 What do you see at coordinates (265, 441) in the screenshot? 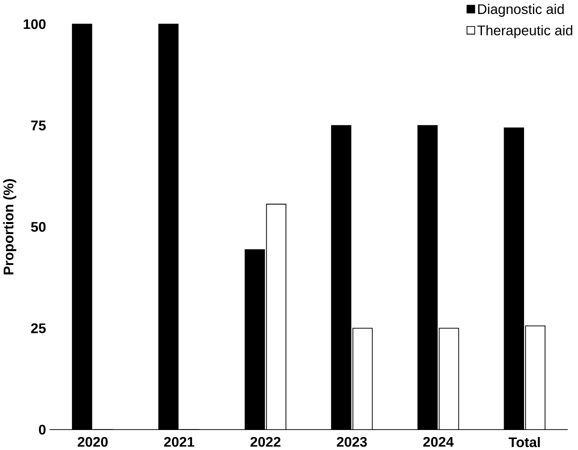
I see `x-tick-label: 2022` at bounding box center [265, 441].